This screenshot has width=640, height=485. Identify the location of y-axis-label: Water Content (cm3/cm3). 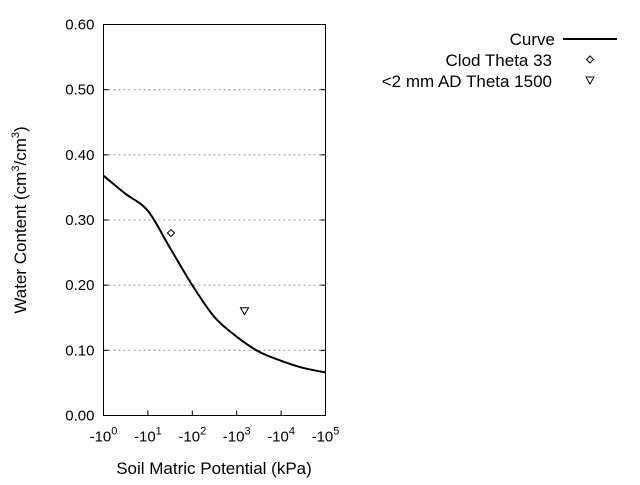
(20, 219).